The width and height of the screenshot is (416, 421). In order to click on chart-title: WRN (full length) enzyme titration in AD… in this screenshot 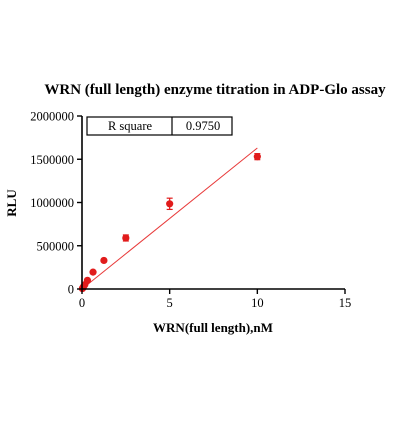, I will do `click(215, 90)`.